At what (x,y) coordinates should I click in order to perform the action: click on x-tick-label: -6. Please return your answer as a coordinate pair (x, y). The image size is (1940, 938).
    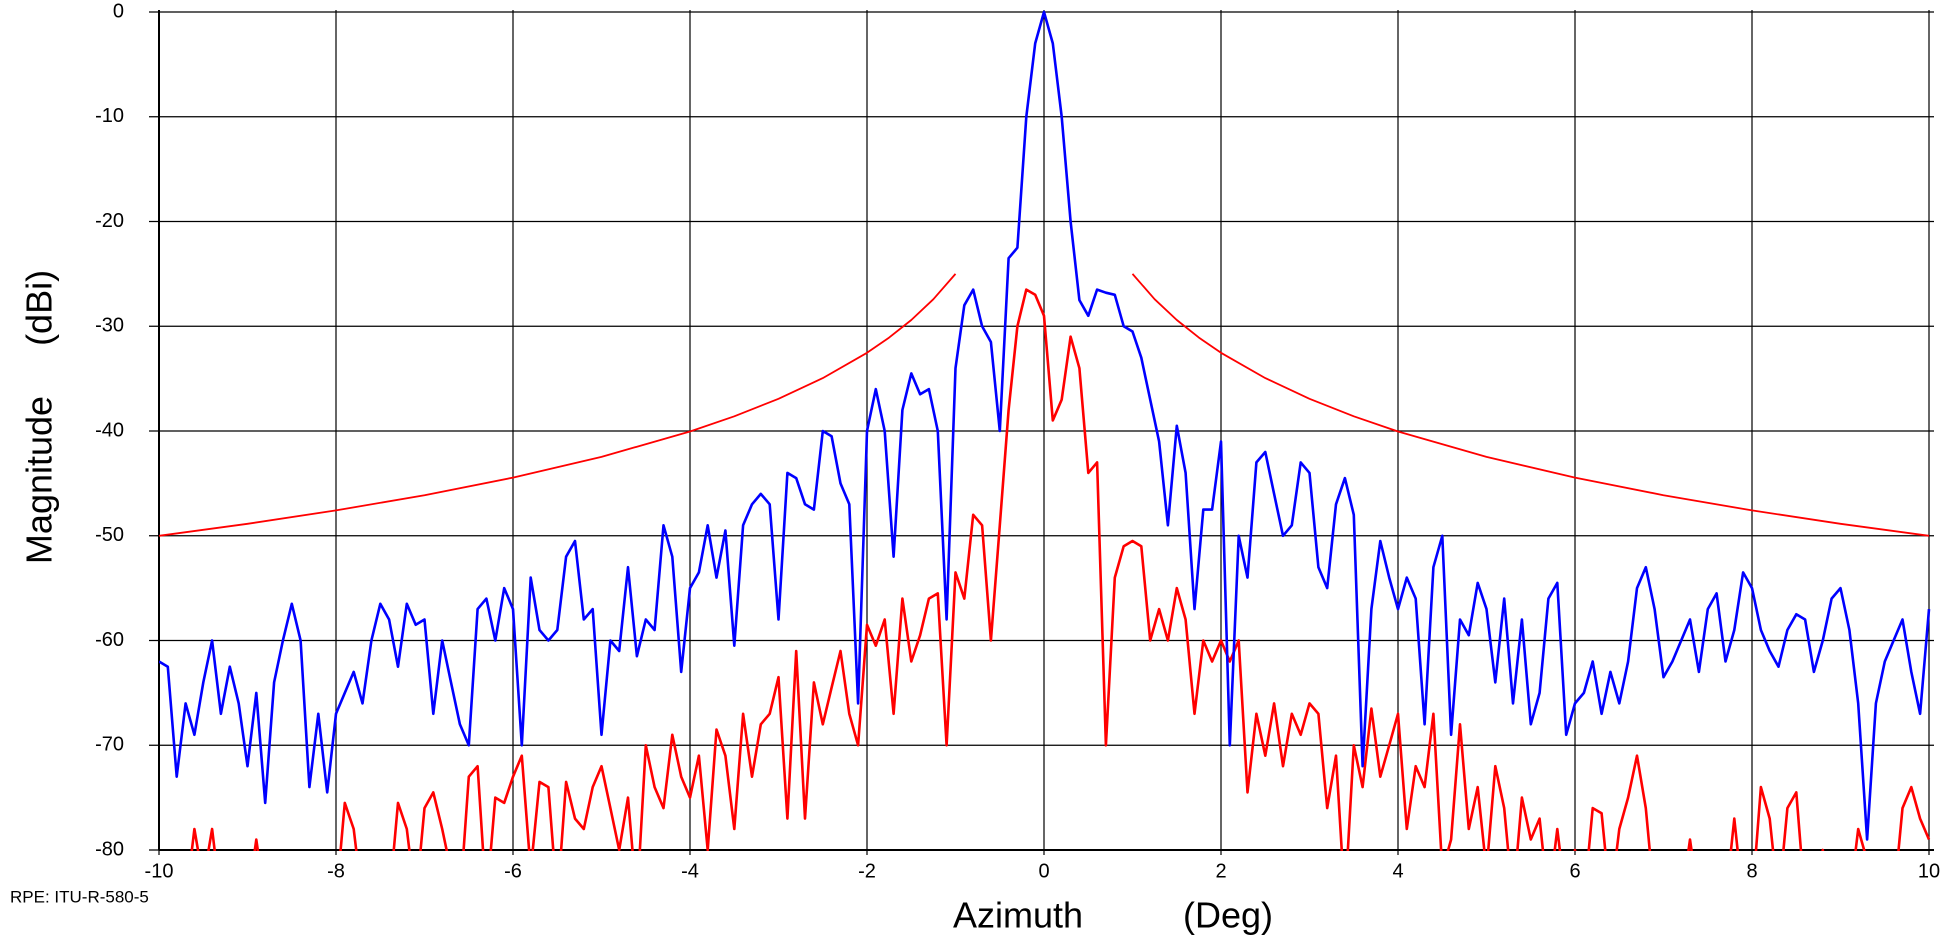
    Looking at the image, I should click on (513, 871).